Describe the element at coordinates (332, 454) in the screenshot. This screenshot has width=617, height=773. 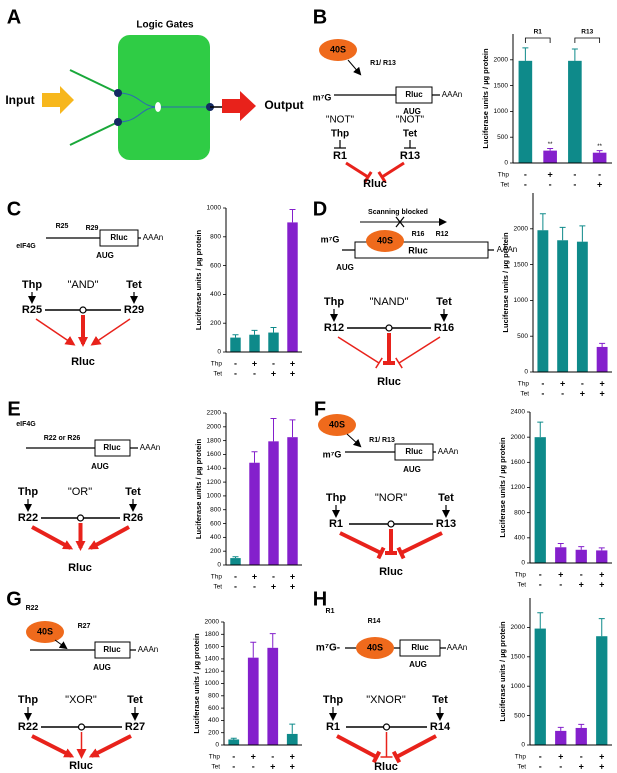
I see `diagram-label: m⁷G` at that location.